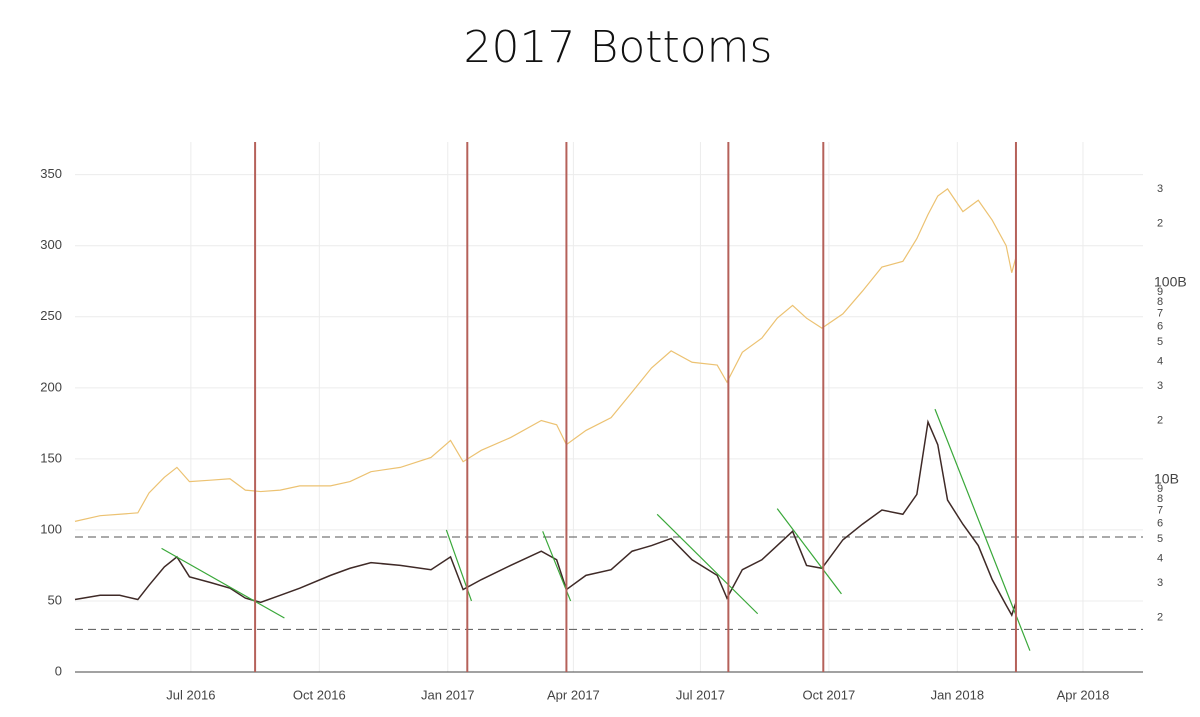 The height and width of the screenshot is (717, 1200). What do you see at coordinates (55, 599) in the screenshot?
I see `y-tick-label: 50` at bounding box center [55, 599].